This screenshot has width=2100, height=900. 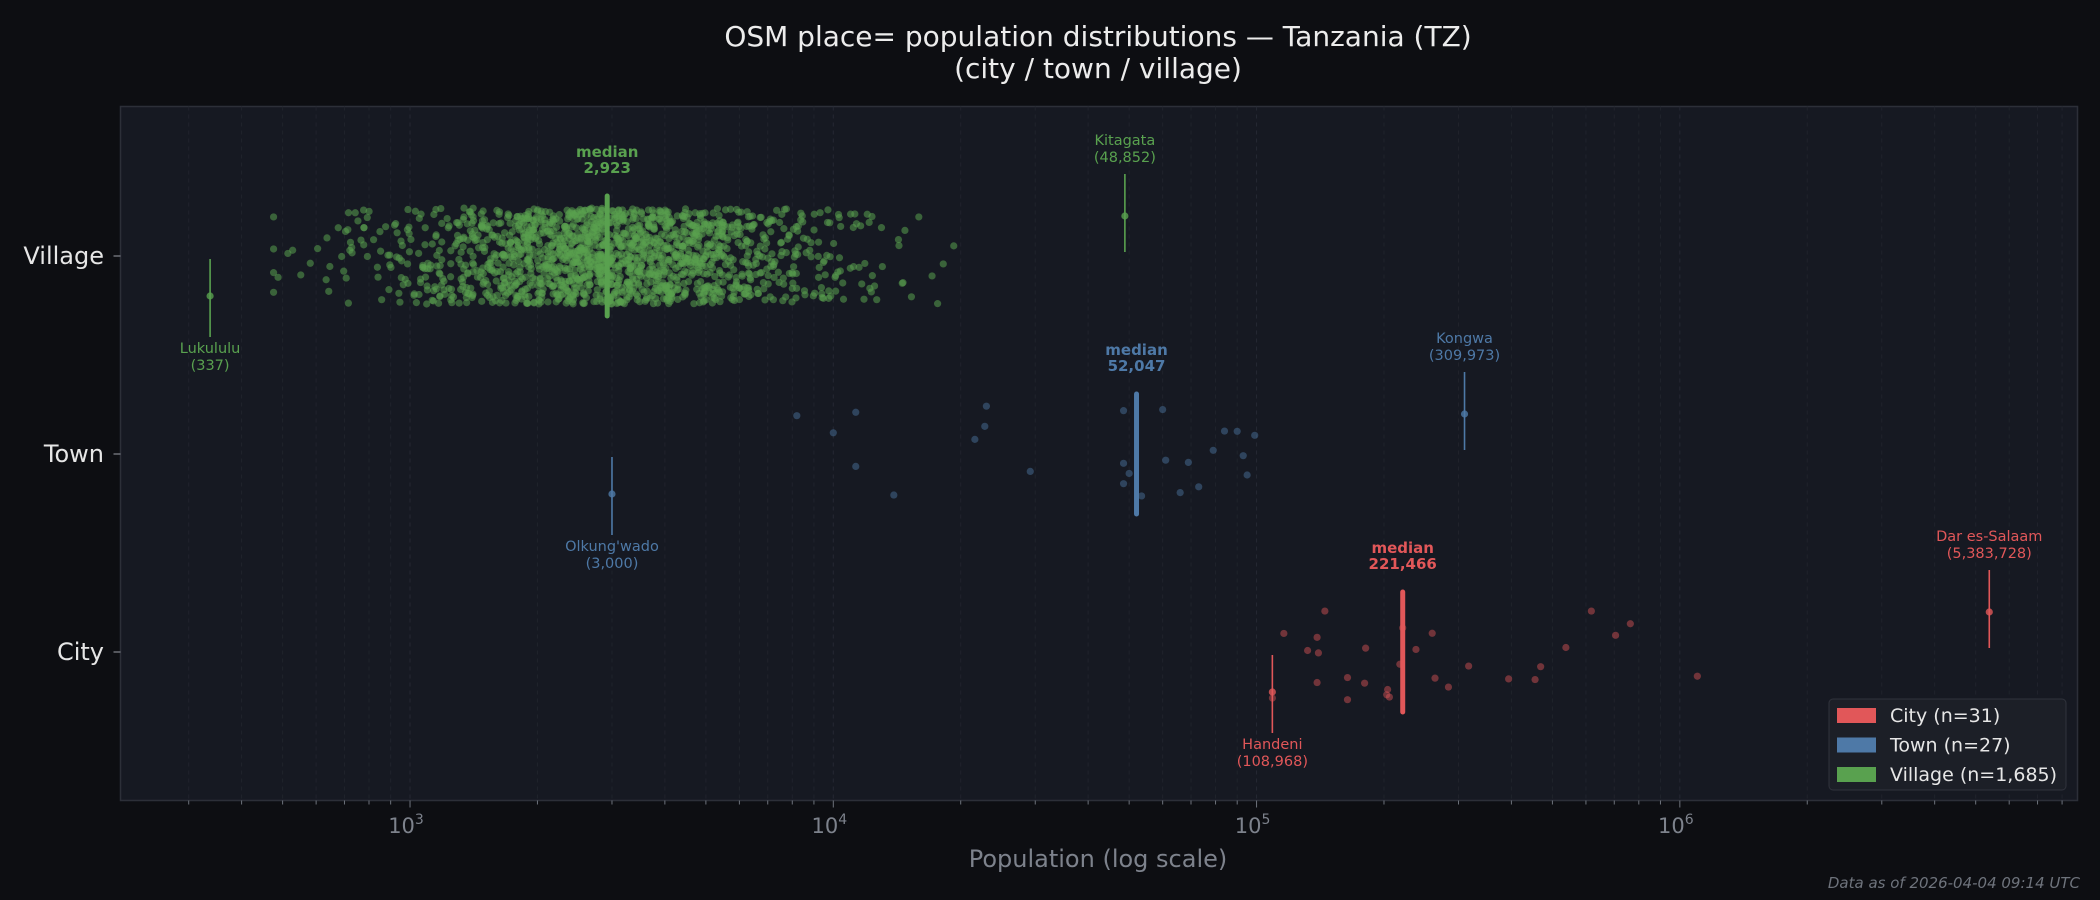 I want to click on annotation-name: Kongwa, so click(x=1464, y=339).